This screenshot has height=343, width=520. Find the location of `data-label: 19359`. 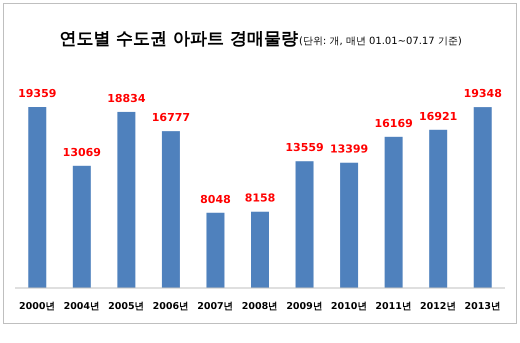

data-label: 19359 is located at coordinates (37, 93).